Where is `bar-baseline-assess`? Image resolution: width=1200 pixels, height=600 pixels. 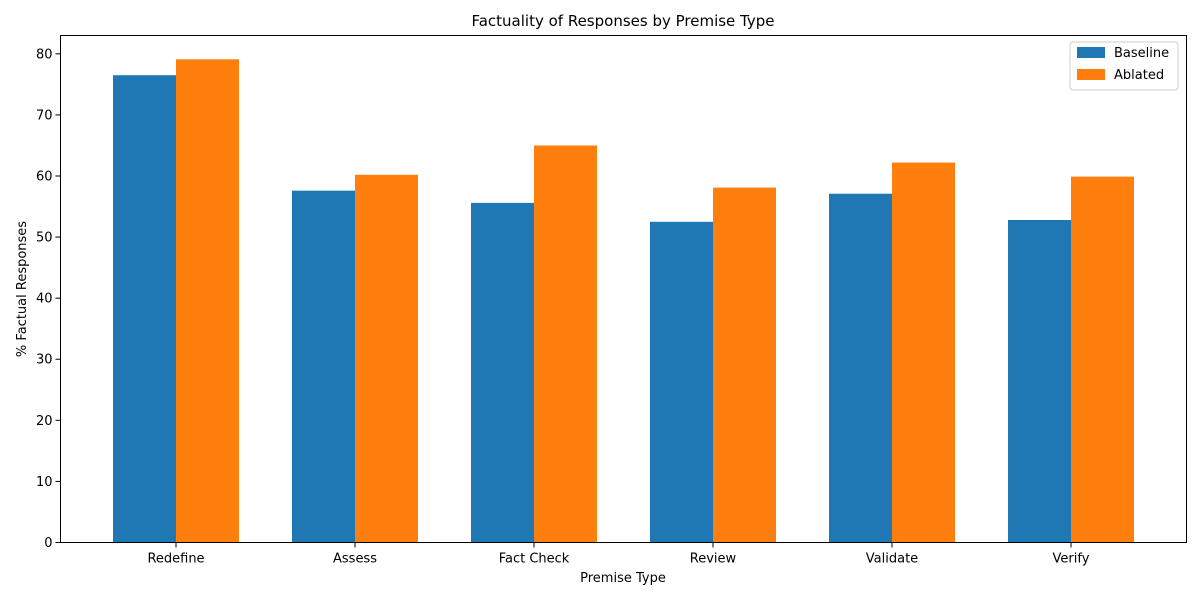 bar-baseline-assess is located at coordinates (323, 366).